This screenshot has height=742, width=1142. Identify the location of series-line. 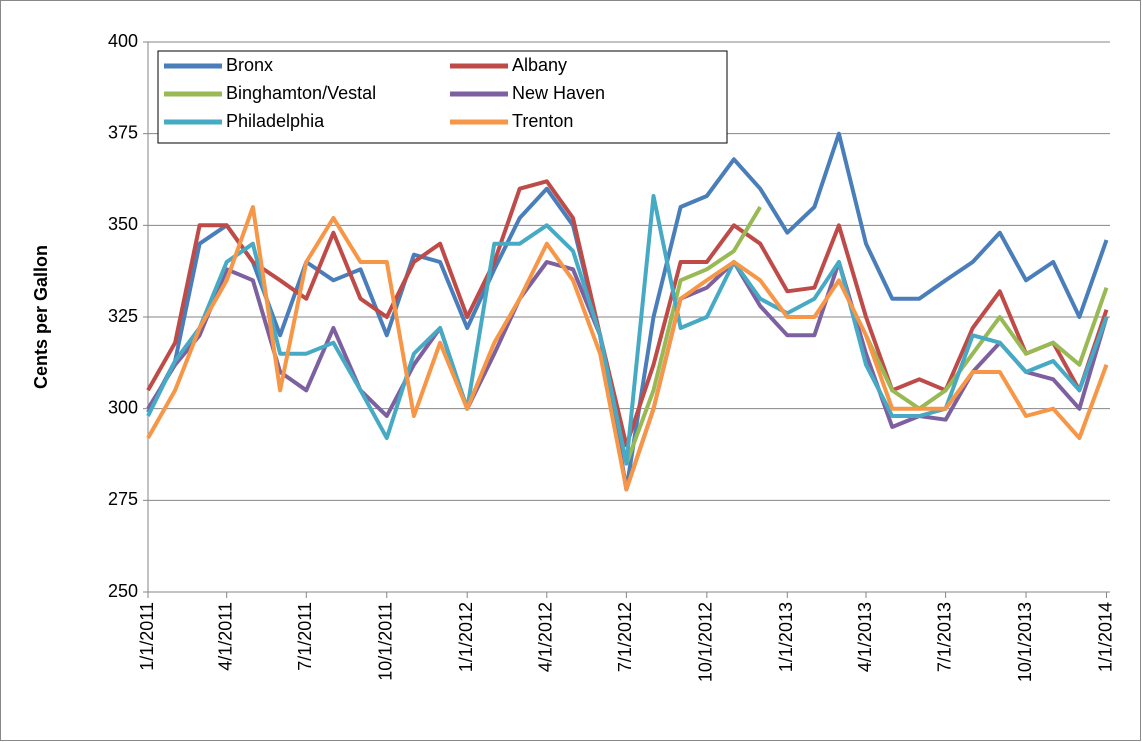
(866, 335).